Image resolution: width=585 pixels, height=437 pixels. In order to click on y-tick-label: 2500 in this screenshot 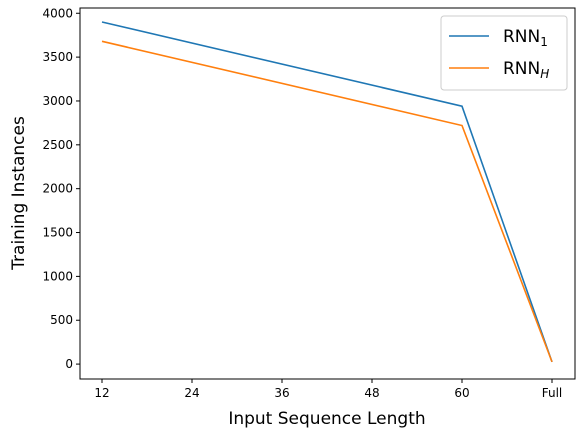, I will do `click(57, 145)`.